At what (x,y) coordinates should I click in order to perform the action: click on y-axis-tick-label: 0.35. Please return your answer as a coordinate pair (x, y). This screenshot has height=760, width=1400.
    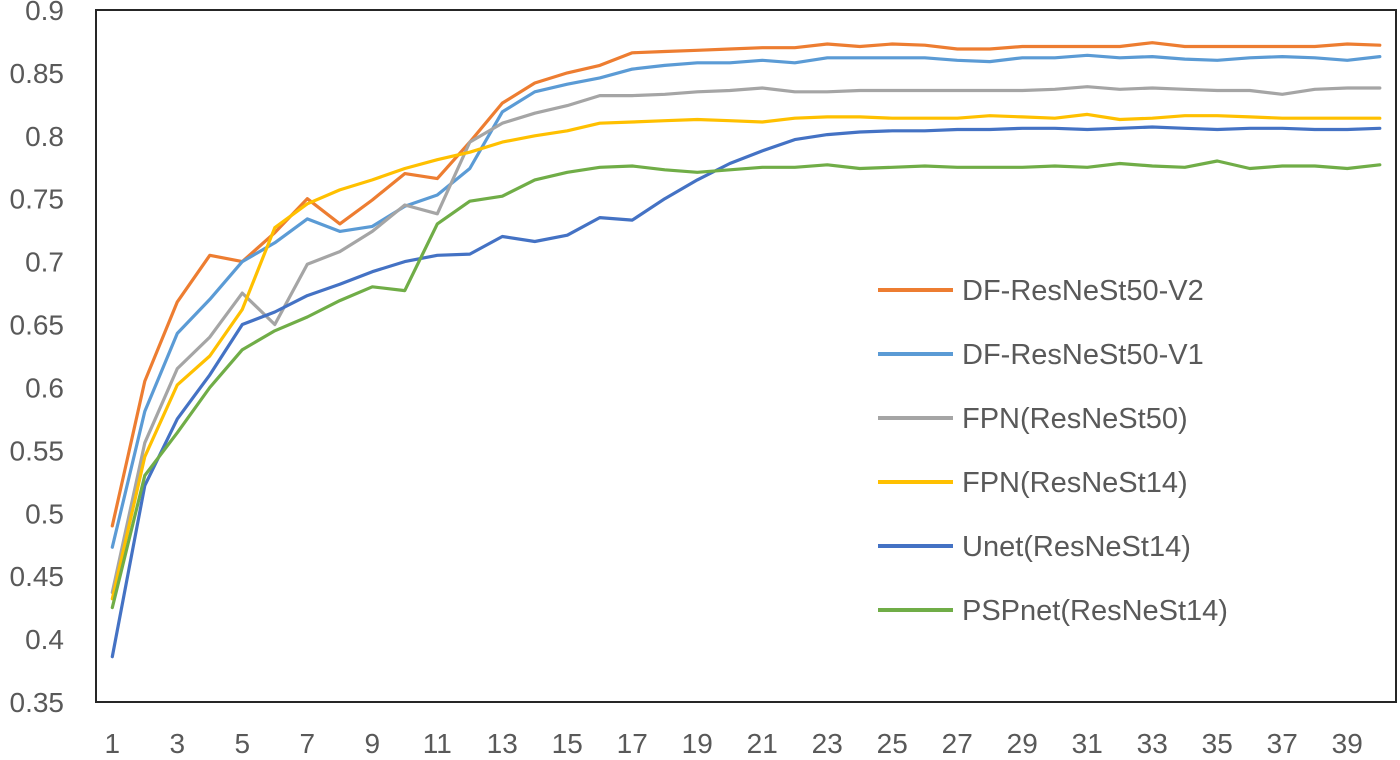
    Looking at the image, I should click on (37, 702).